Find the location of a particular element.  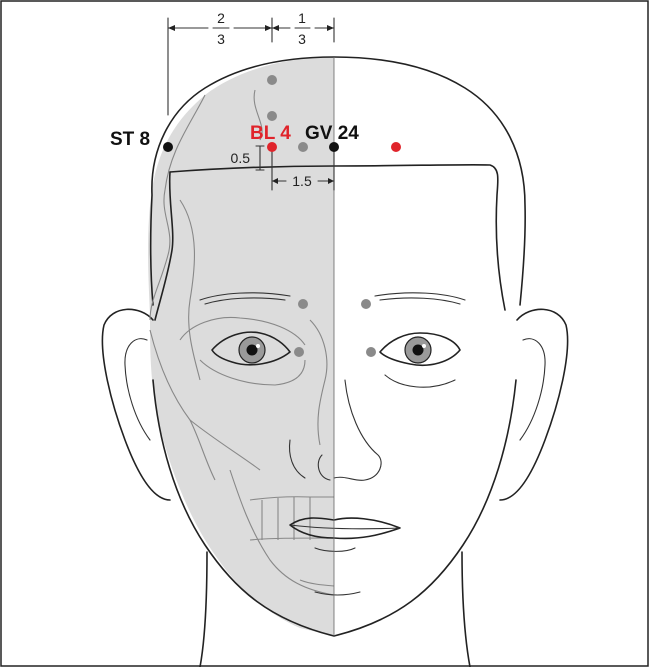

reference-points is located at coordinates (334, 216).